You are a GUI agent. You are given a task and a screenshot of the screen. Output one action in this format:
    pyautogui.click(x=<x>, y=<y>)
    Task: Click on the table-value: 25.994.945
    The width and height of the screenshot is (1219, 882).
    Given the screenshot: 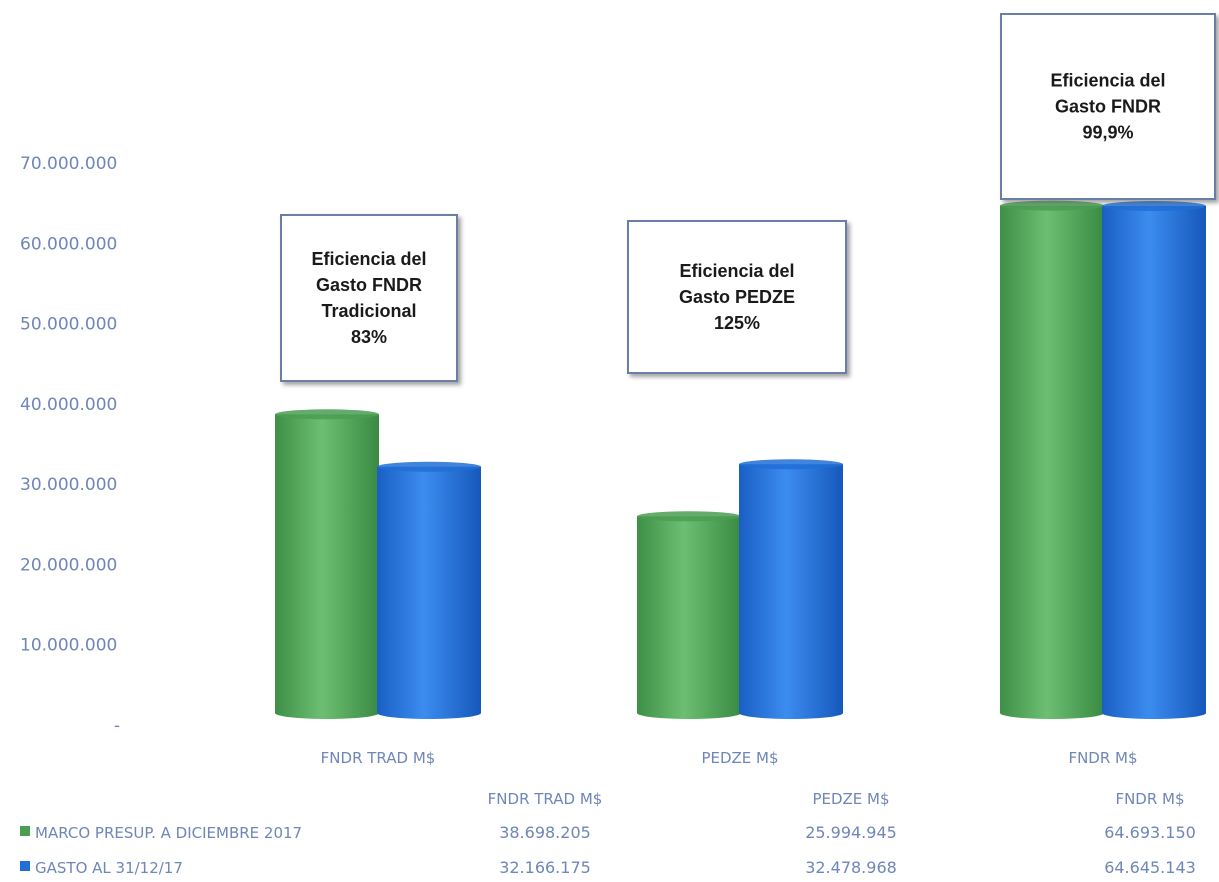 What is the action you would take?
    pyautogui.click(x=851, y=832)
    